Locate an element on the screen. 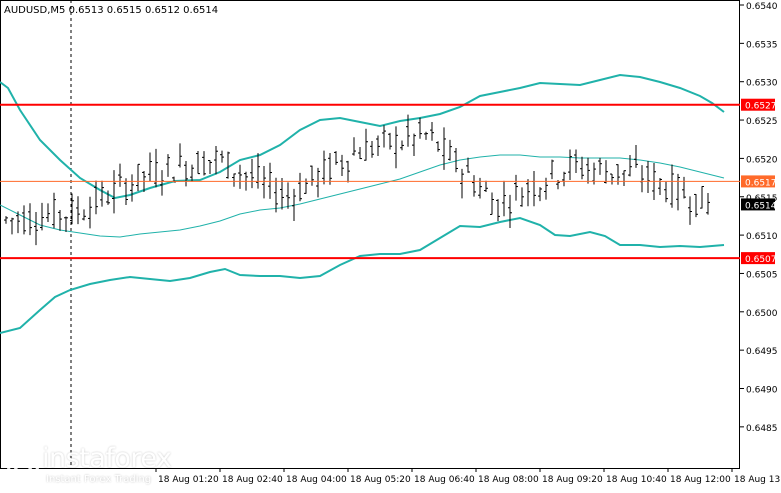  price-tick-label: 0.6495 is located at coordinates (762, 352).